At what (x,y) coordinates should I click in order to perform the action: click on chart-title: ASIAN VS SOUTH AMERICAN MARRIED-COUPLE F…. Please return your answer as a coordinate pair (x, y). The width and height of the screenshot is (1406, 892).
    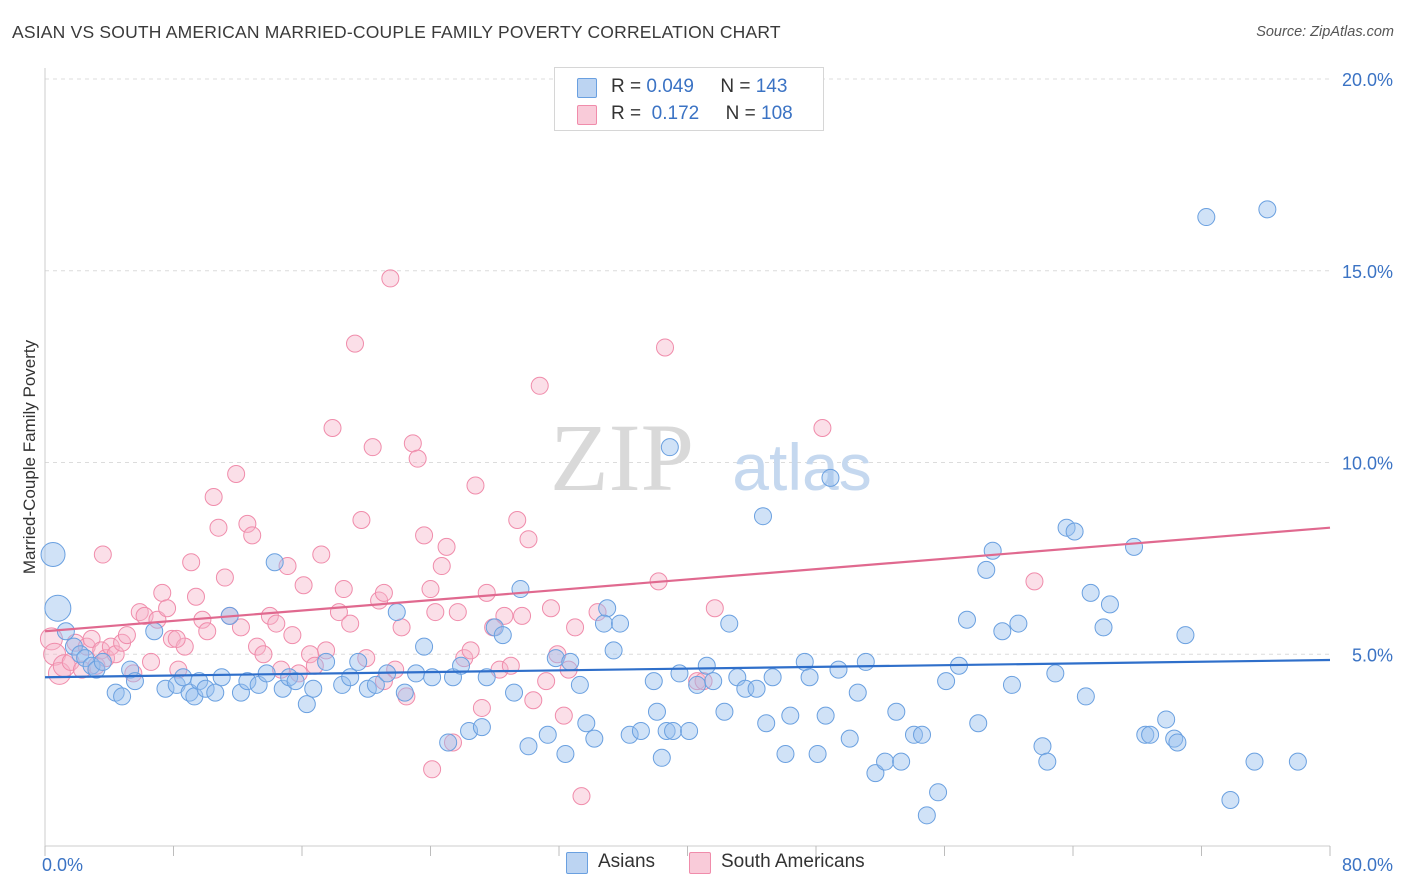
    Looking at the image, I should click on (396, 32).